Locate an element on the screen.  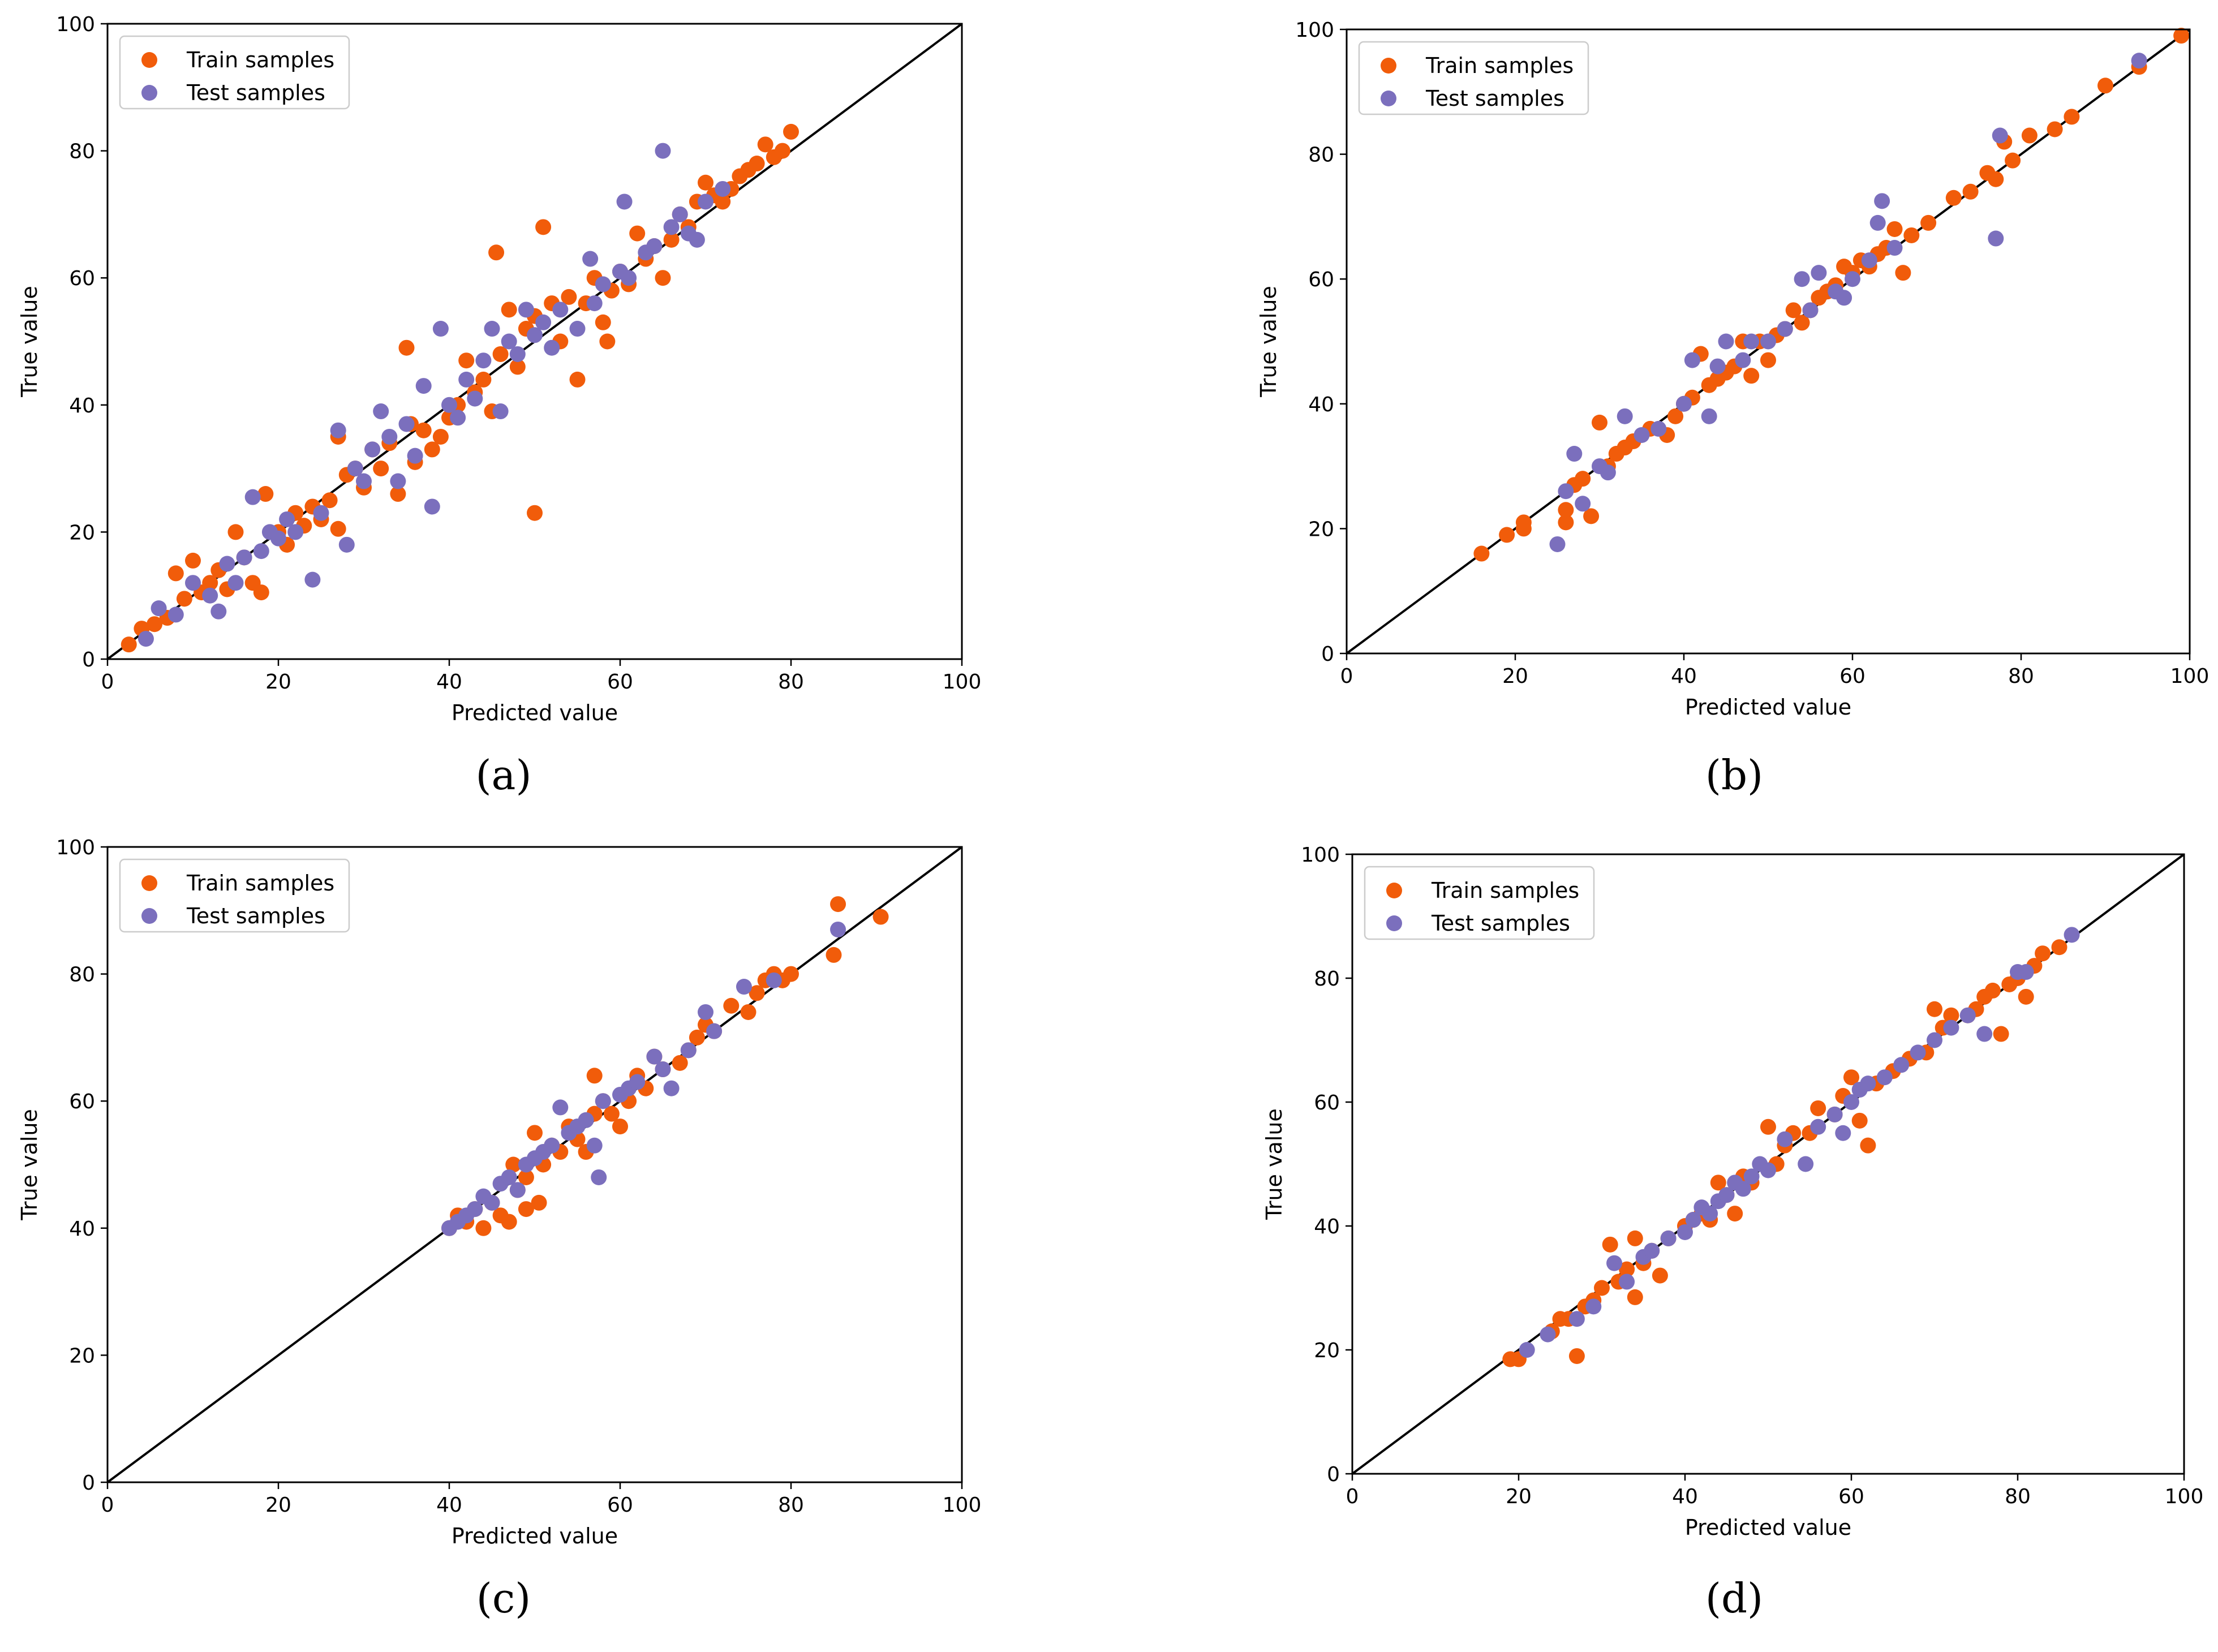
y-tick-label: 40 is located at coordinates (82, 406).